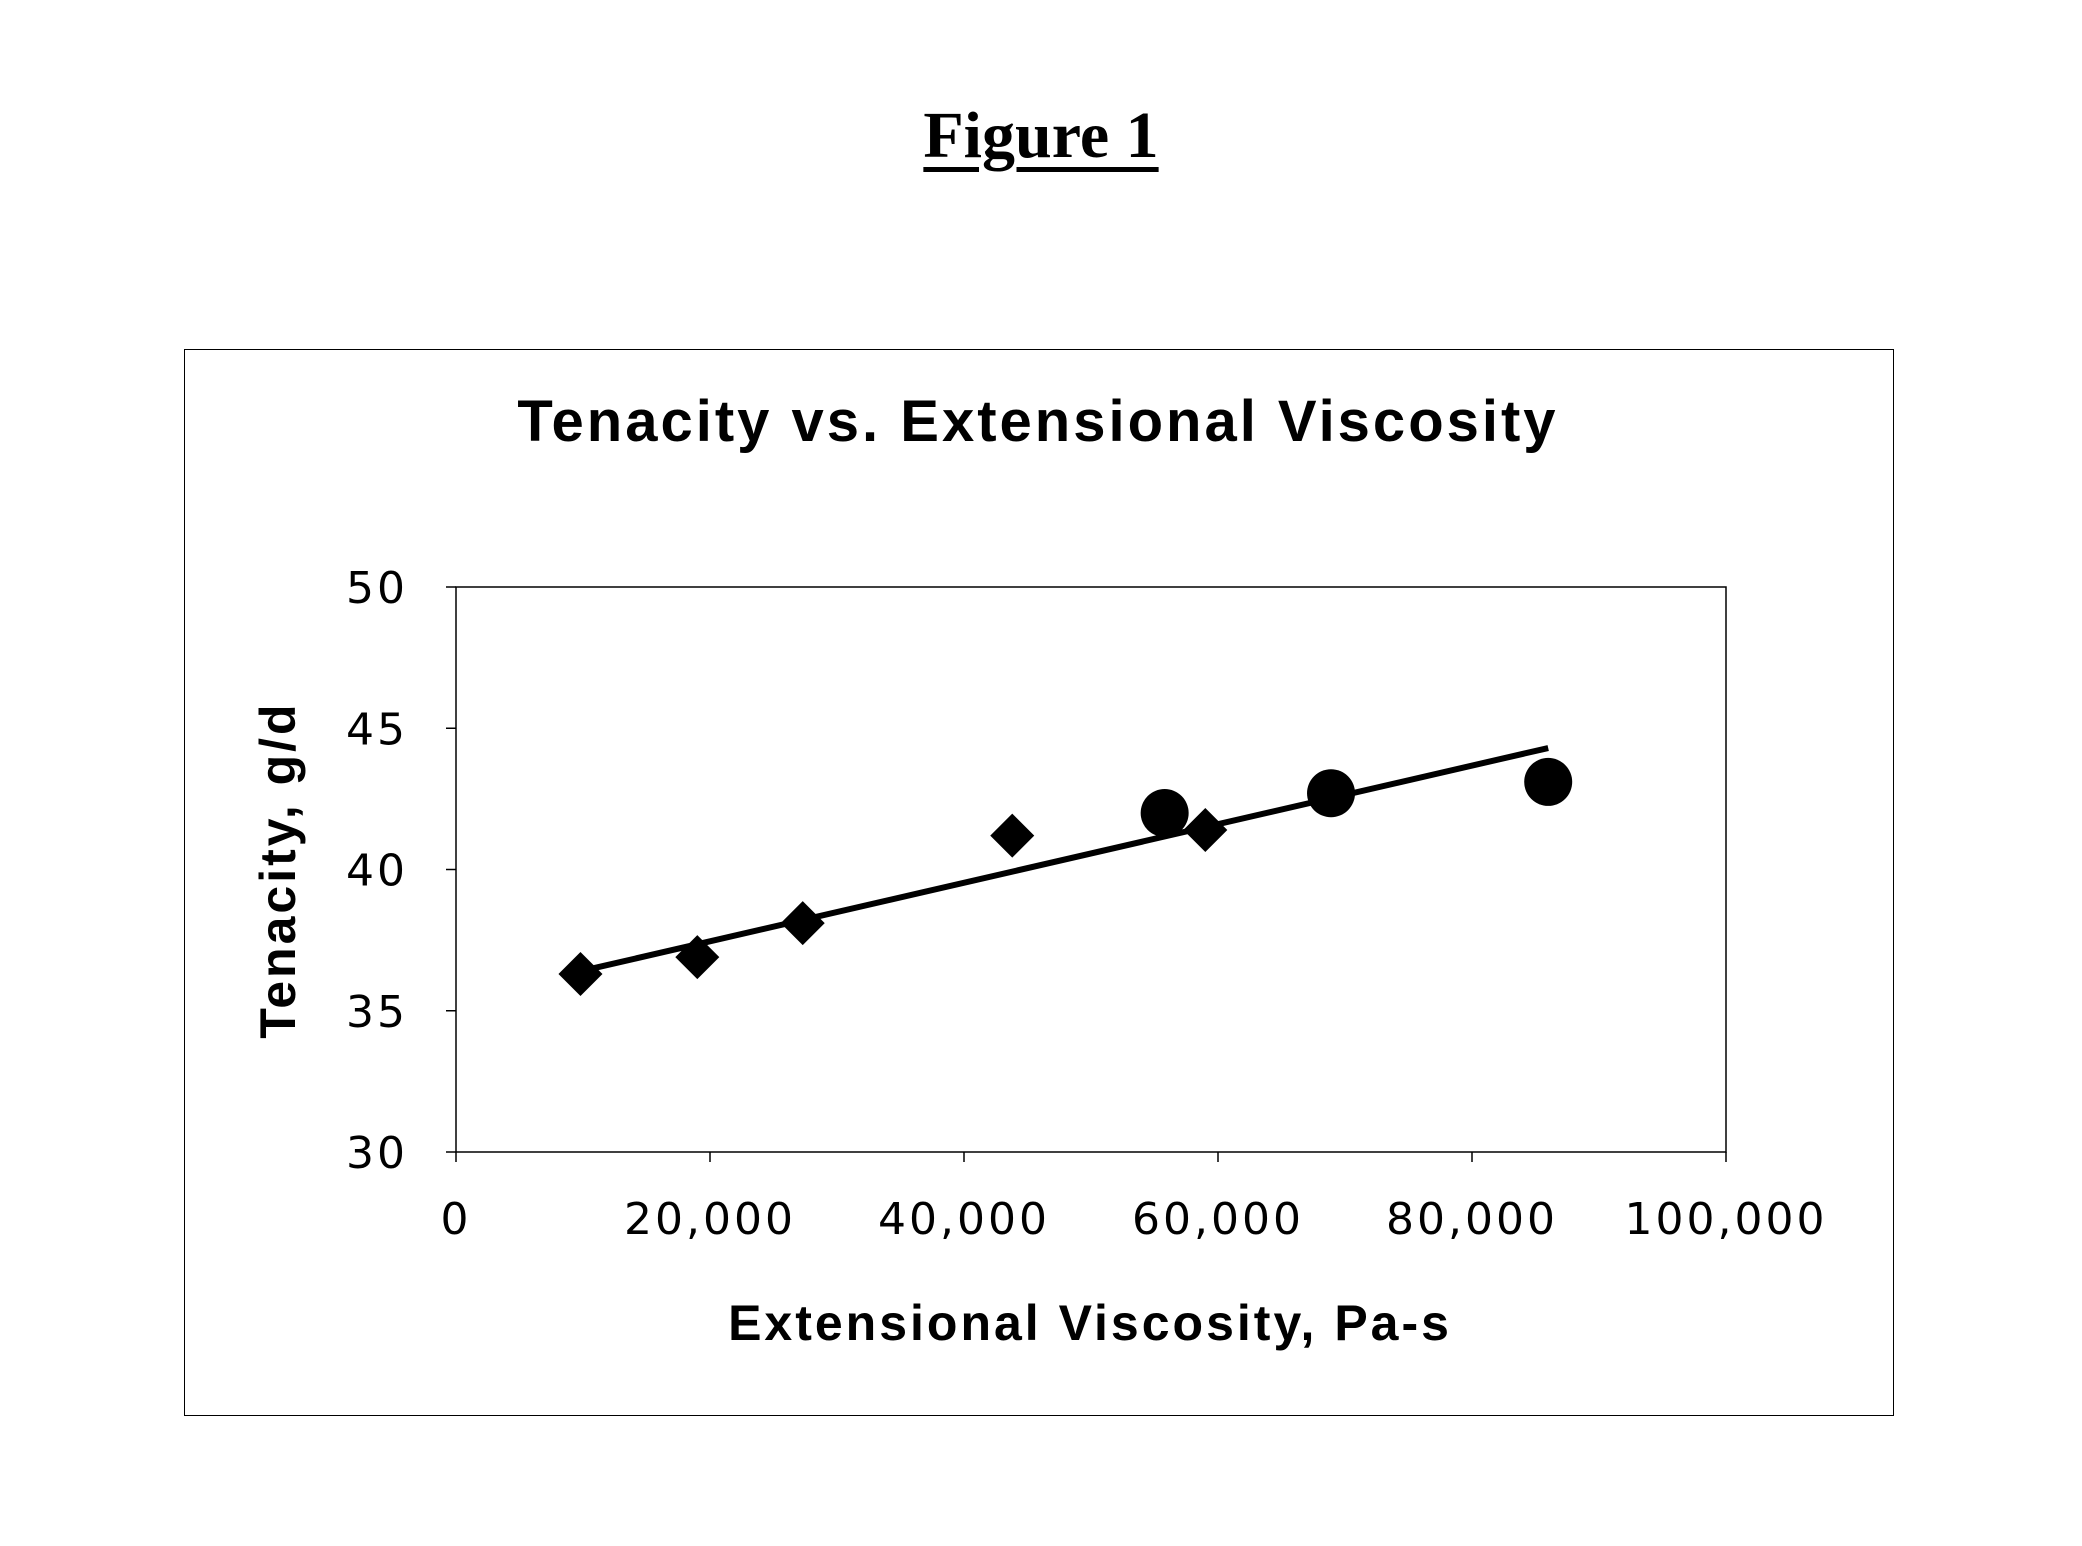  Describe the element at coordinates (278, 869) in the screenshot. I see `y-axis-label: Tenacity, g/d` at that location.